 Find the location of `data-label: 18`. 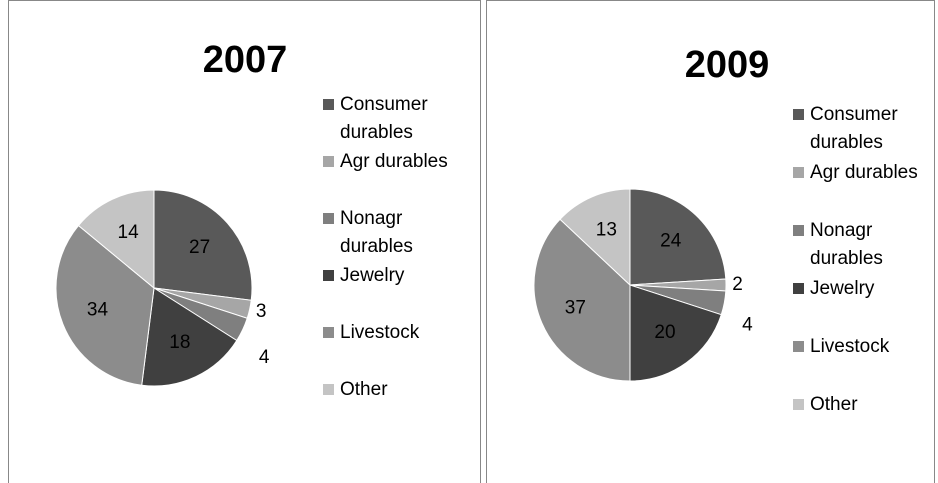

data-label: 18 is located at coordinates (179, 342).